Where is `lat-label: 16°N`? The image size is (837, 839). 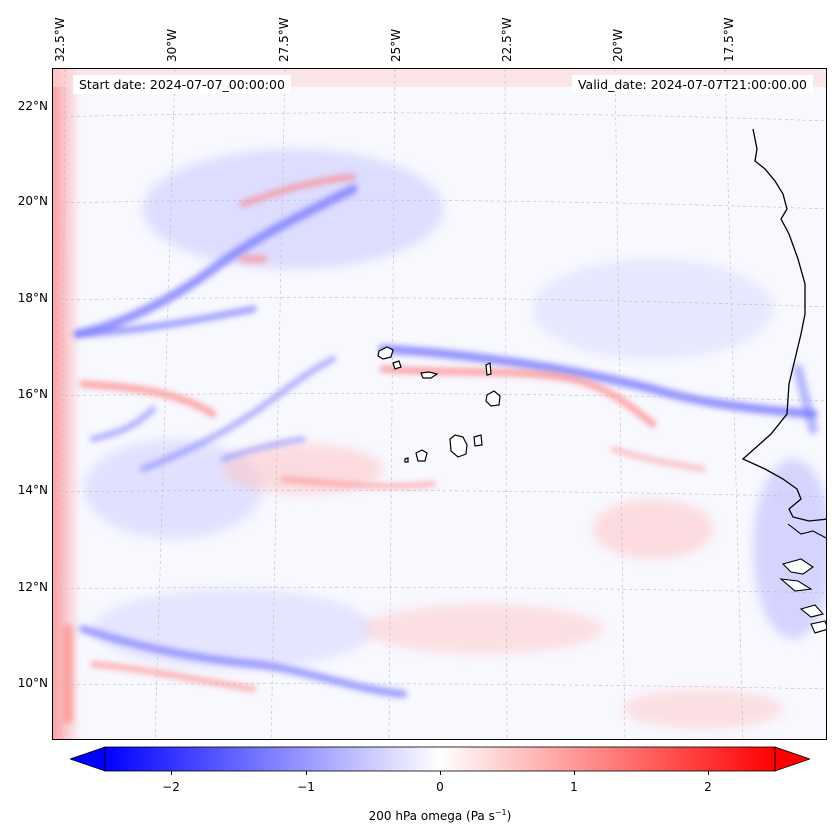 lat-label: 16°N is located at coordinates (32, 394).